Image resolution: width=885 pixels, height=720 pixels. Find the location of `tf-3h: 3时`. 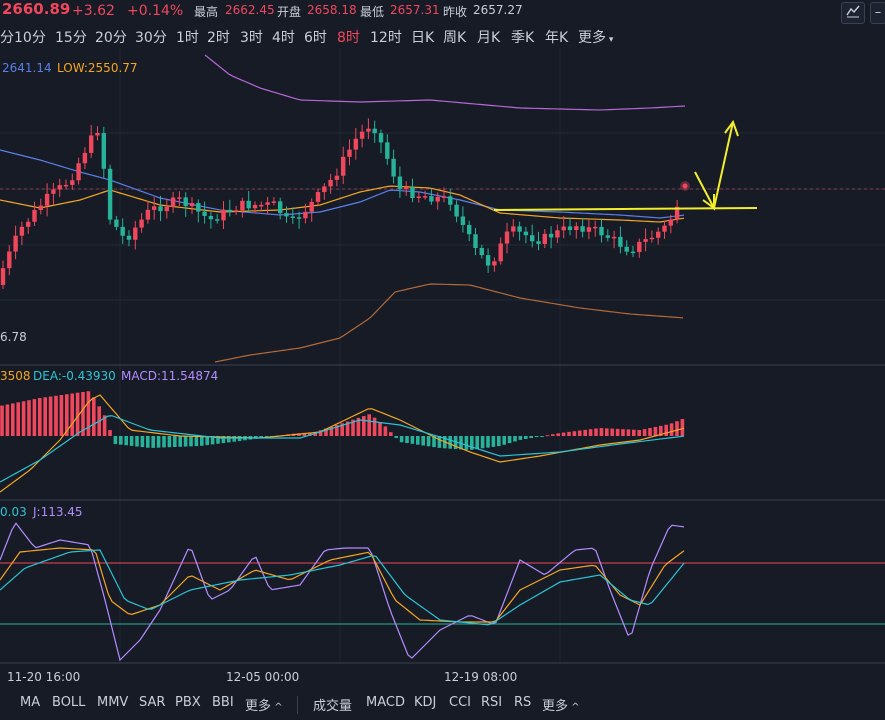

tf-3h: 3时 is located at coordinates (251, 38).